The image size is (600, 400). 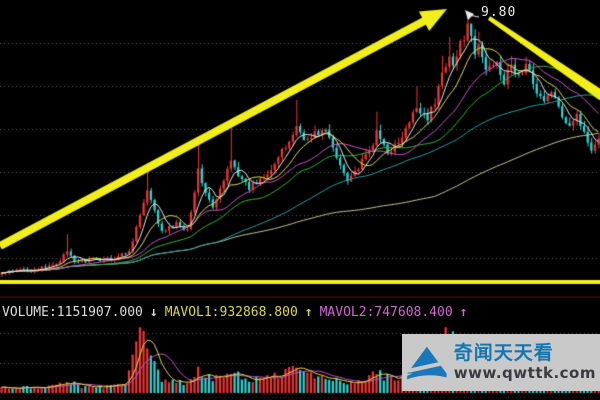 I want to click on volume-value: VOLUME:1151907.000, so click(x=72, y=312).